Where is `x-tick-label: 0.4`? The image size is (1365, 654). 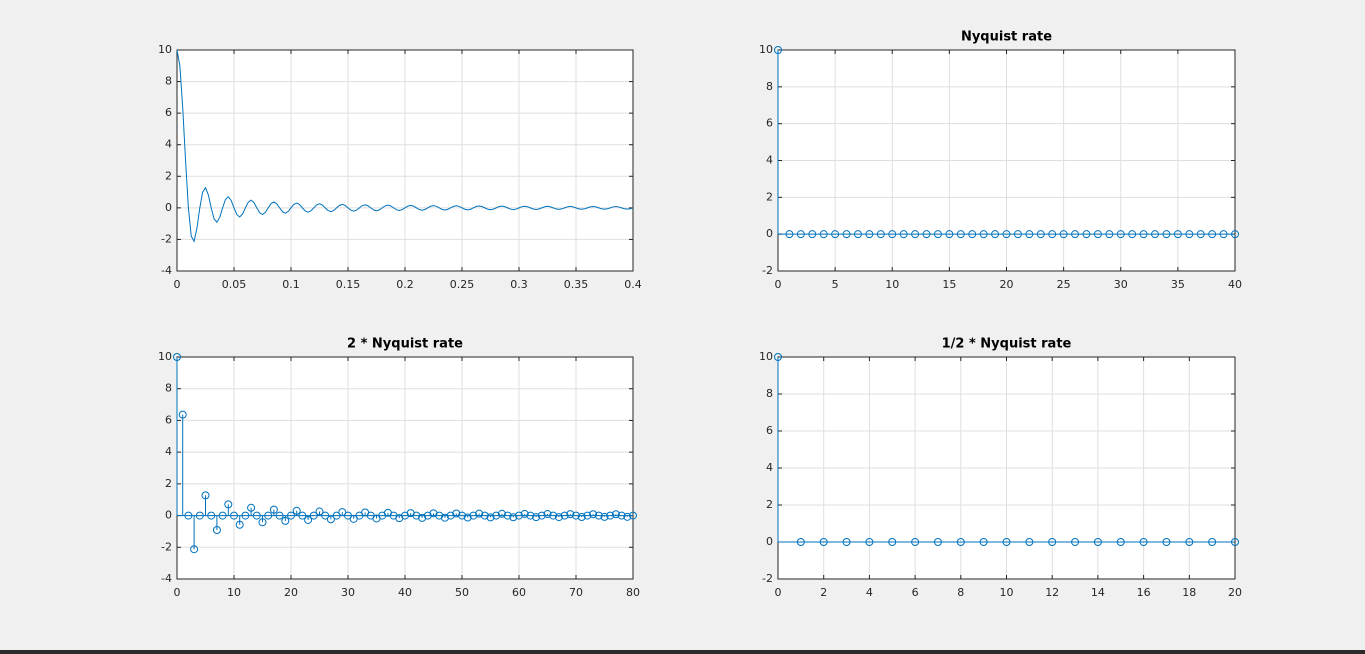
x-tick-label: 0.4 is located at coordinates (633, 284).